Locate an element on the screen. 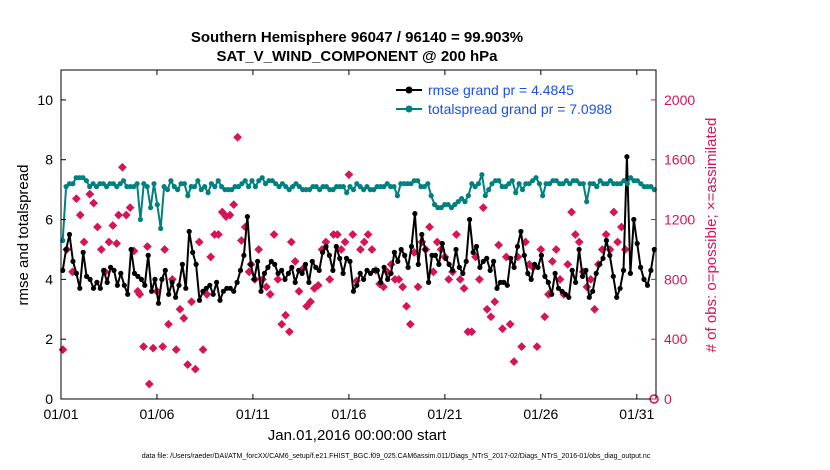 The height and width of the screenshot is (470, 830). y-left-tick-label: 2 is located at coordinates (49, 339).